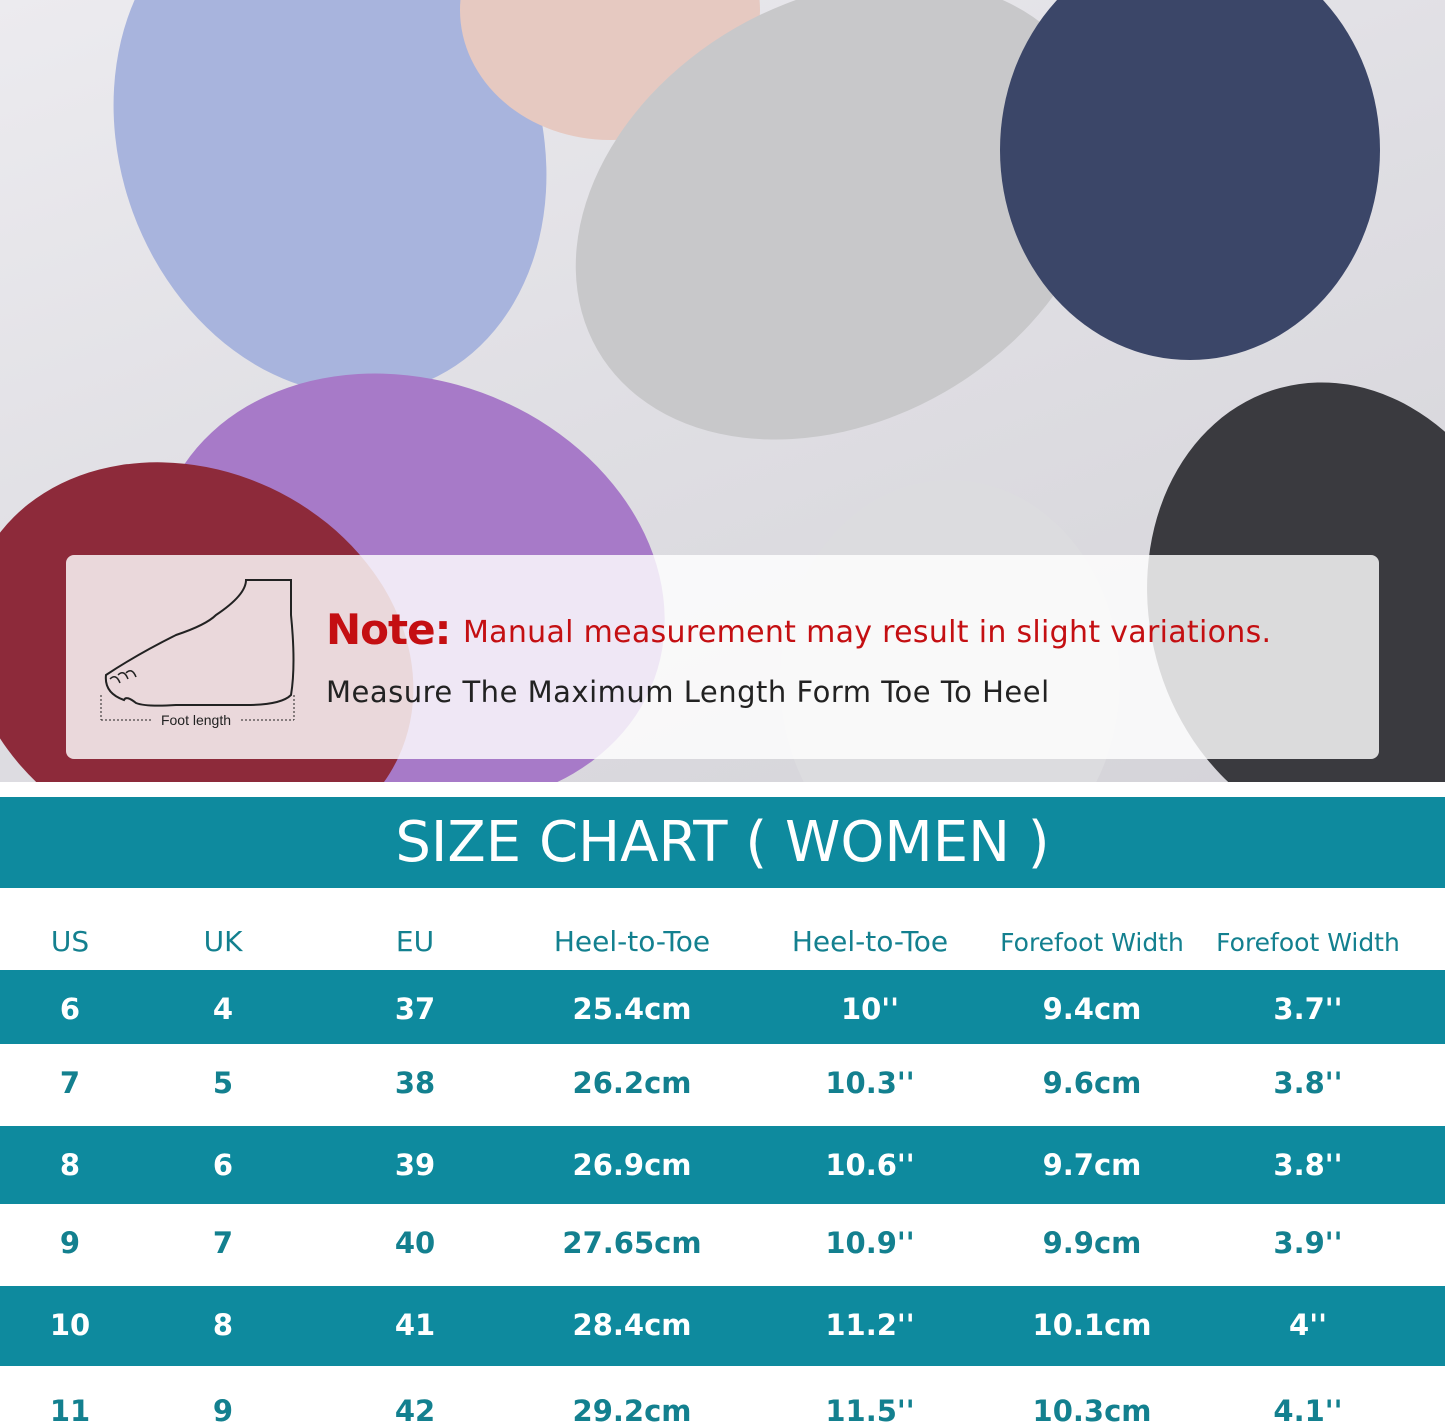 This screenshot has width=1445, height=1428. Describe the element at coordinates (722, 842) in the screenshot. I see `size-chart-title: SIZE CHART ( WOMEN )` at that location.